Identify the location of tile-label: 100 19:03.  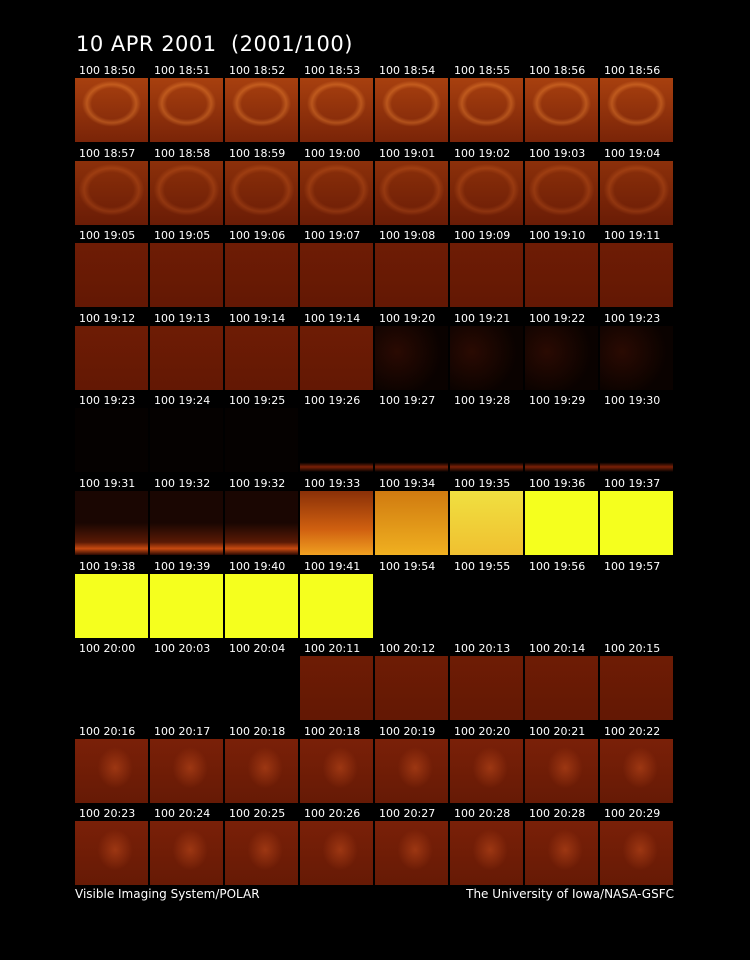
(557, 153).